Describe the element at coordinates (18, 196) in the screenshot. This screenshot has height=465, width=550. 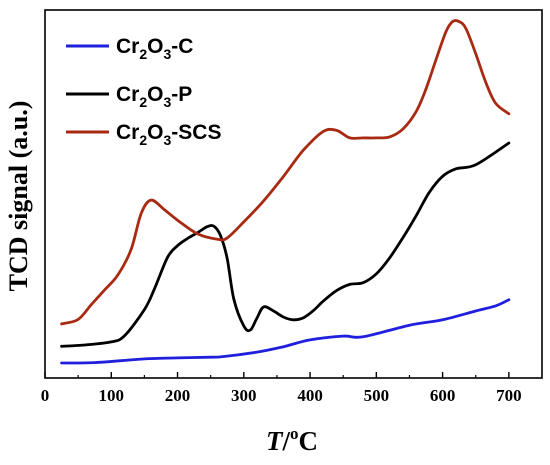
I see `y-axis-title: TCD signal (a.u.)` at that location.